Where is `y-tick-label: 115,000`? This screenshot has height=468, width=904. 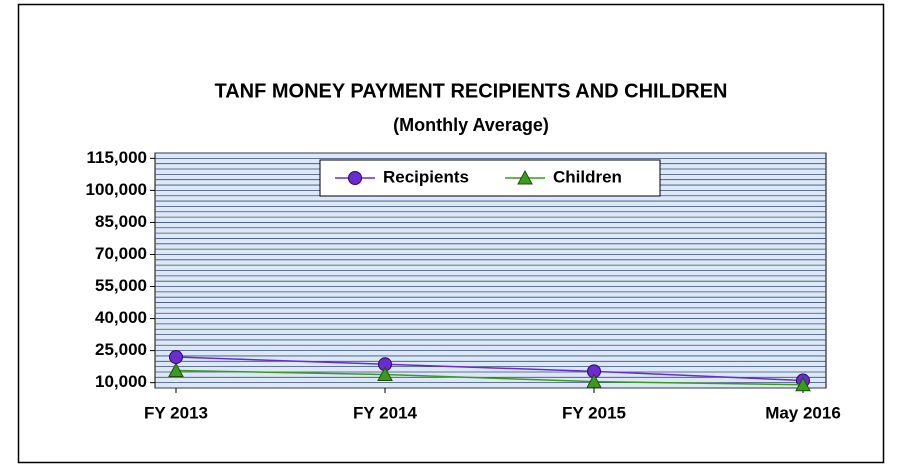 y-tick-label: 115,000 is located at coordinates (116, 157).